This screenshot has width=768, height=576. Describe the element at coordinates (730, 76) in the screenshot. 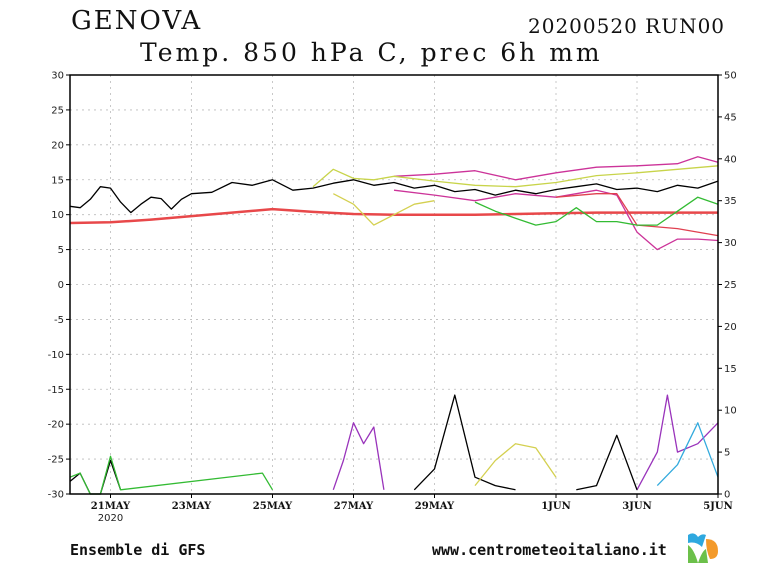

I see `right-tick-label: 50` at that location.